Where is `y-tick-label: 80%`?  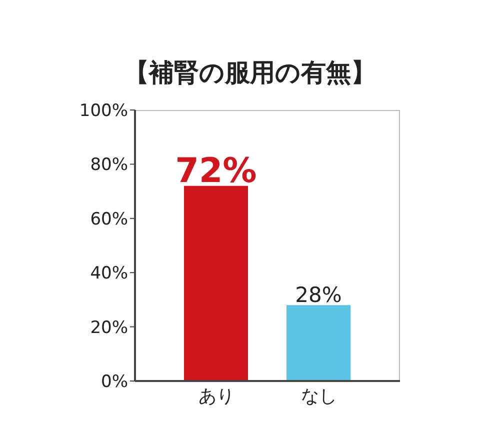
y-tick-label: 80% is located at coordinates (109, 165).